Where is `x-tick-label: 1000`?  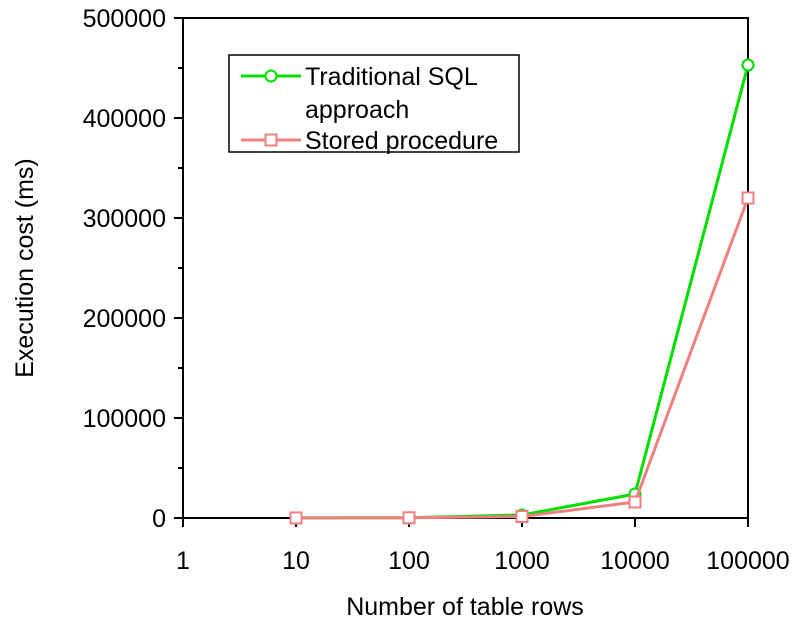
x-tick-label: 1000 is located at coordinates (522, 561).